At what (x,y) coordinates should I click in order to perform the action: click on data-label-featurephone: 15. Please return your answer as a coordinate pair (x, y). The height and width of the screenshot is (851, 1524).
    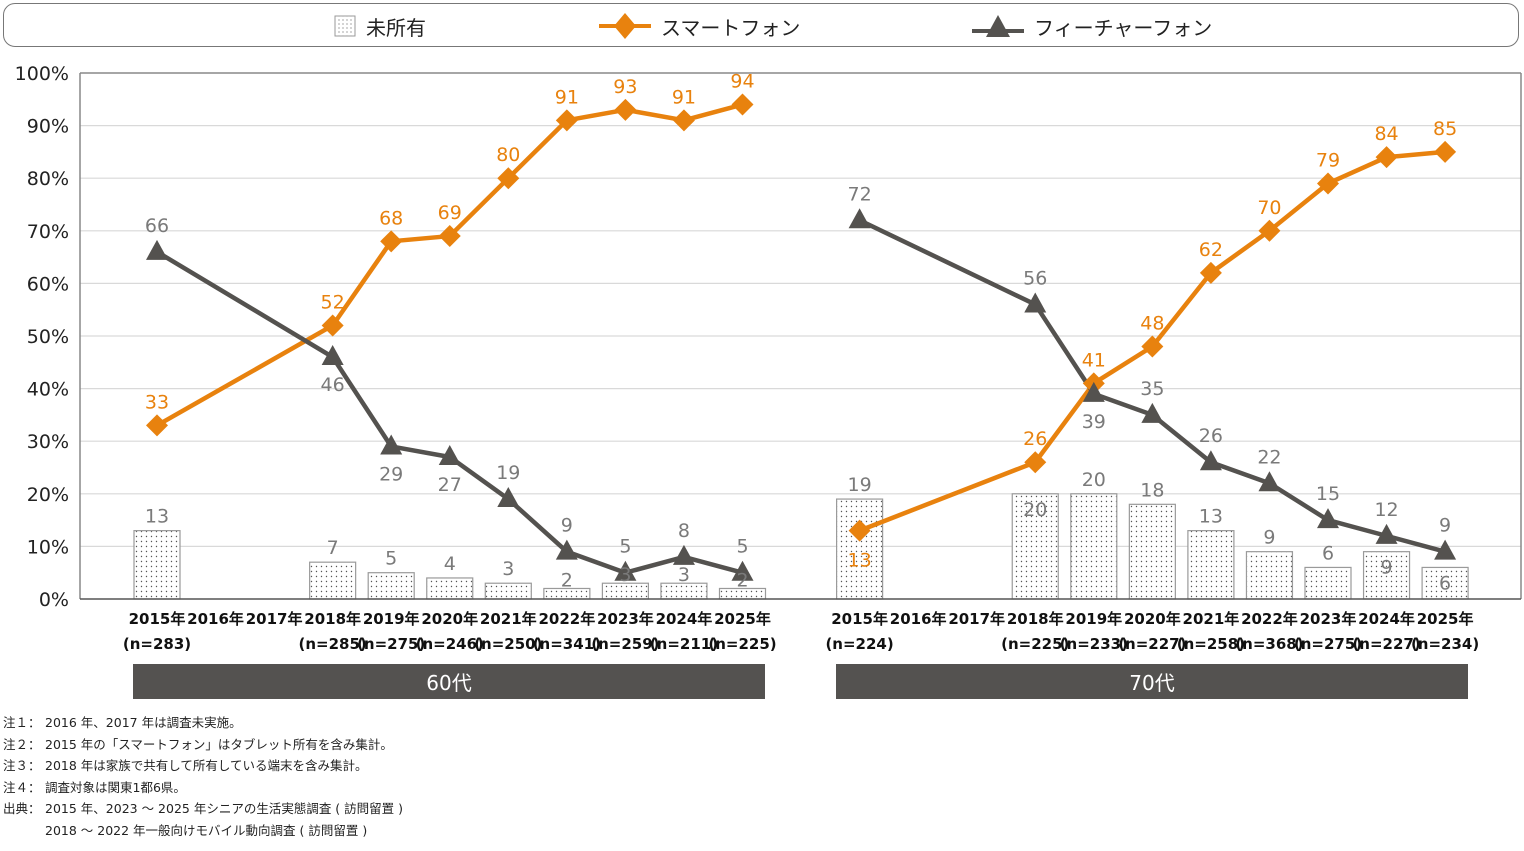
    Looking at the image, I should click on (1328, 494).